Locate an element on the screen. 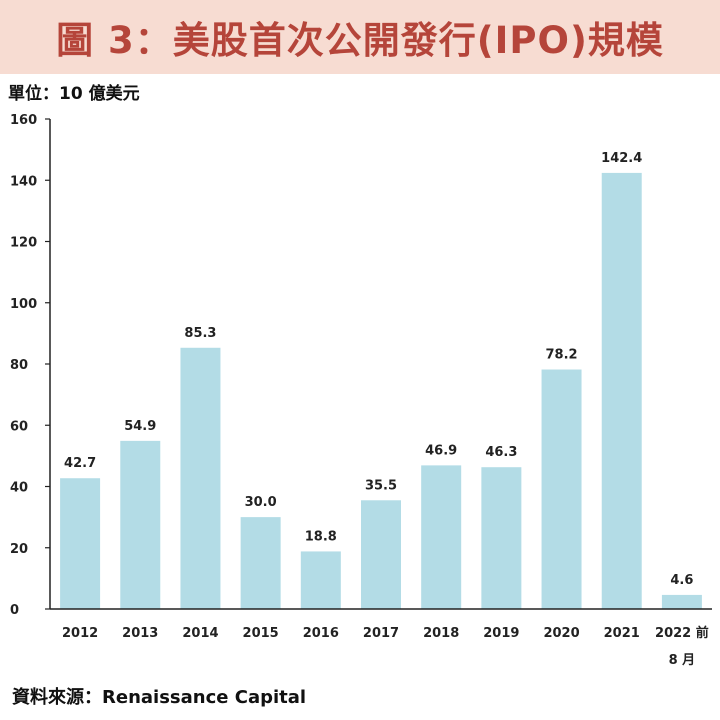 The image size is (720, 720). data-label: 85.3 is located at coordinates (200, 333).